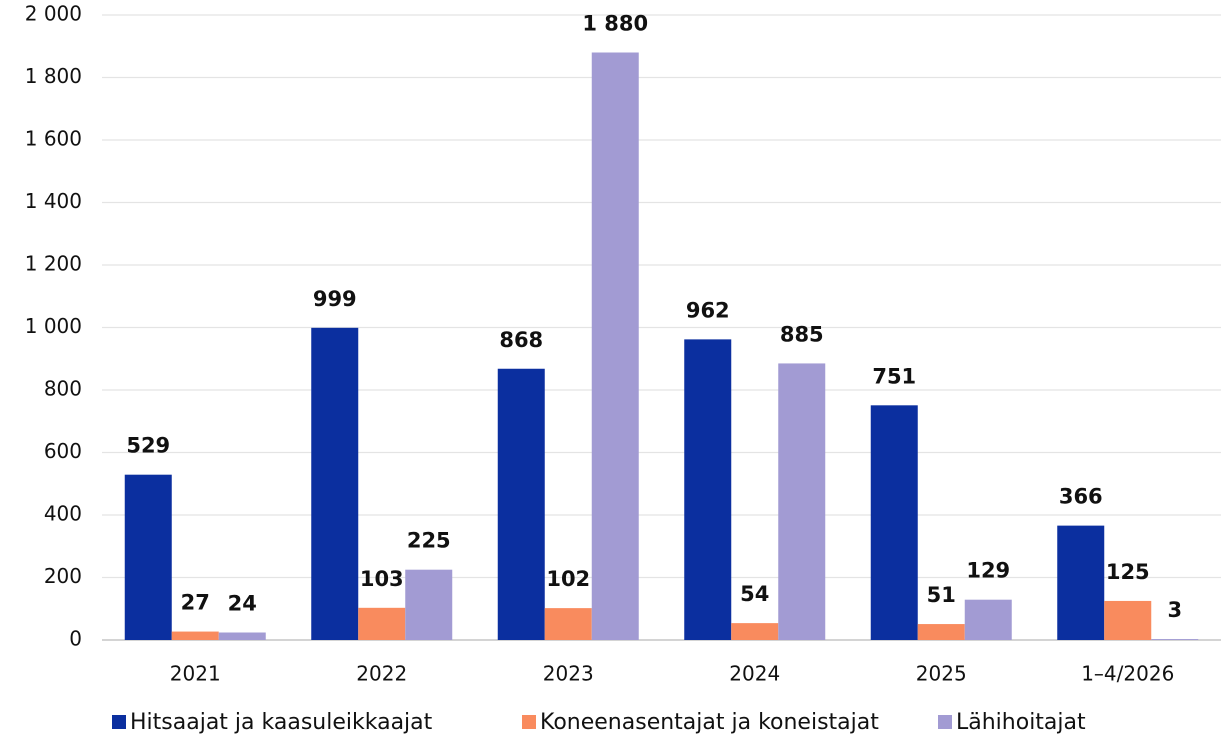 This screenshot has height=749, width=1221. I want to click on x-tick-label: 1–4/2026, so click(1127, 674).